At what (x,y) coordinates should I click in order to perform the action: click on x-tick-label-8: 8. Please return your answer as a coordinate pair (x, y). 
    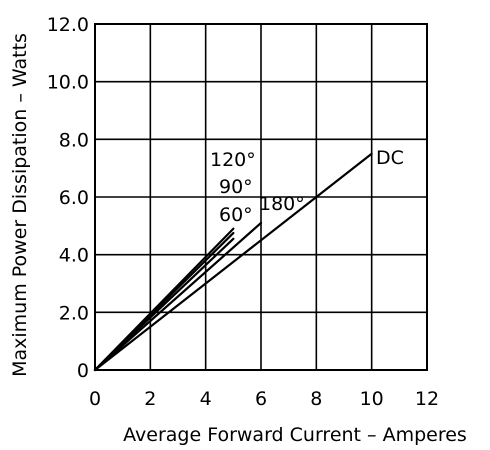
    Looking at the image, I should click on (316, 399).